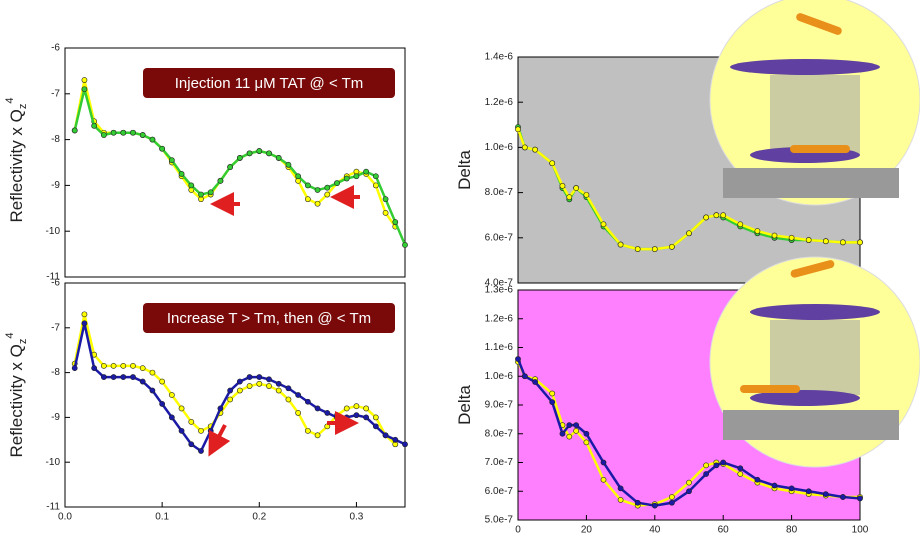 The image size is (920, 550). What do you see at coordinates (53, 507) in the screenshot?
I see `y-tick-label: -11` at bounding box center [53, 507].